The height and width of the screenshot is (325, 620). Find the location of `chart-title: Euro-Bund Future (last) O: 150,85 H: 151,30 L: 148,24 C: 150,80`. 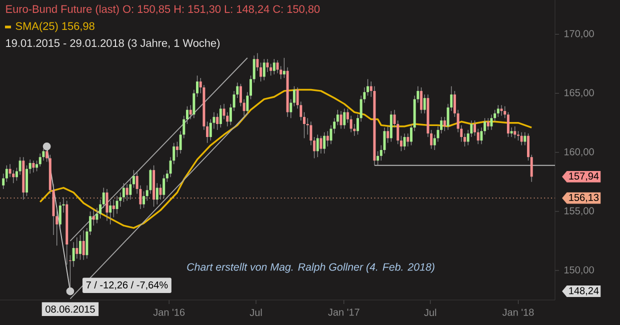

chart-title: Euro-Bund Future (last) O: 150,85 H: 151,30 L: 148,24 C: 150,80 is located at coordinates (163, 10).